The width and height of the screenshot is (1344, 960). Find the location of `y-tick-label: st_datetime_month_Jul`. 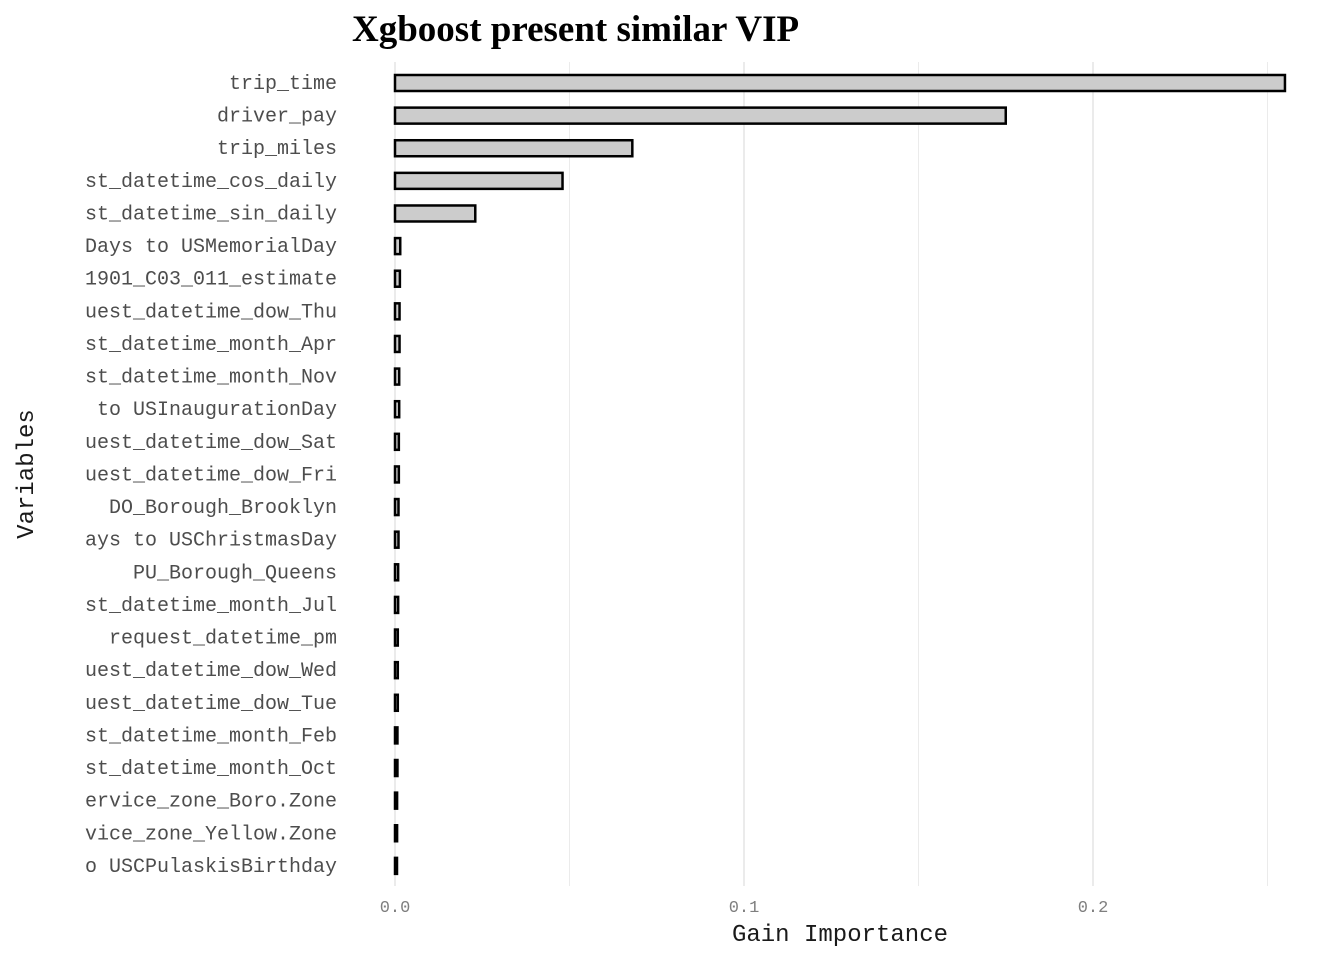

y-tick-label: st_datetime_month_Jul is located at coordinates (211, 606).